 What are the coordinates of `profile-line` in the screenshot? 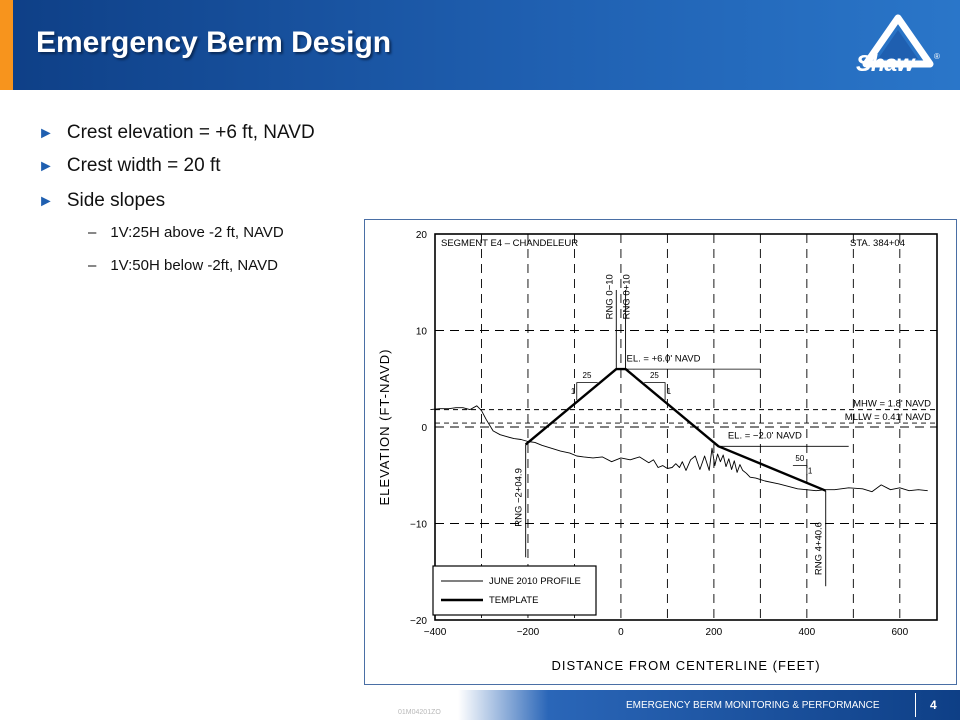 It's located at (679, 449).